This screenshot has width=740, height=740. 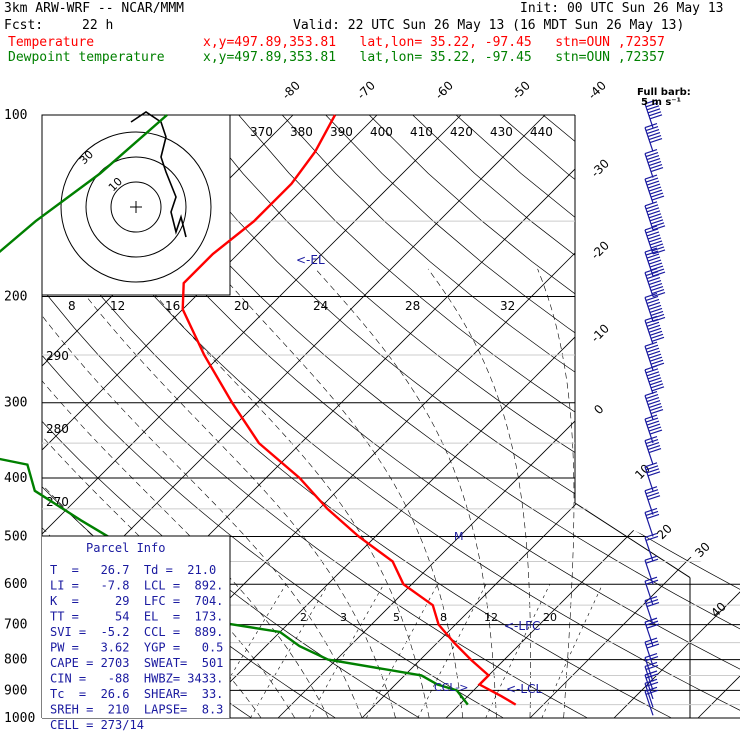 What do you see at coordinates (597, 90) in the screenshot?
I see `isotherm-label: -40` at bounding box center [597, 90].